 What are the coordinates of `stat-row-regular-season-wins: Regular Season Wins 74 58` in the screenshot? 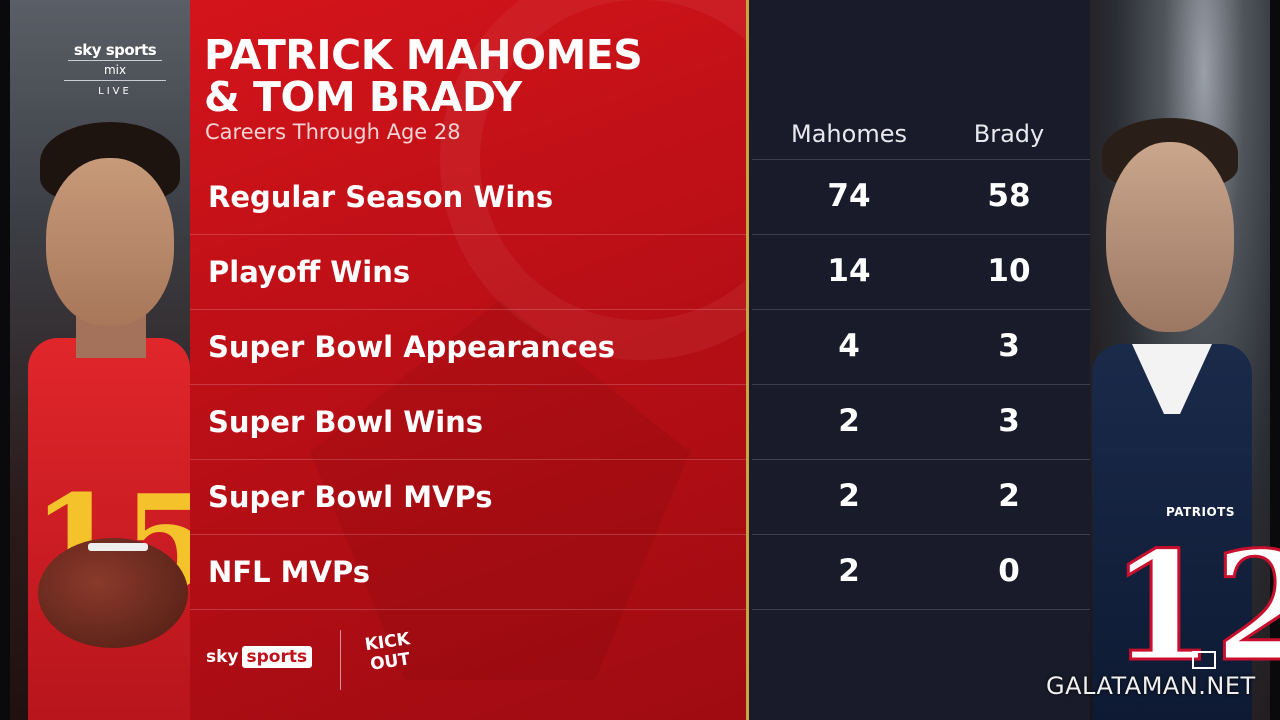 It's located at (640, 197).